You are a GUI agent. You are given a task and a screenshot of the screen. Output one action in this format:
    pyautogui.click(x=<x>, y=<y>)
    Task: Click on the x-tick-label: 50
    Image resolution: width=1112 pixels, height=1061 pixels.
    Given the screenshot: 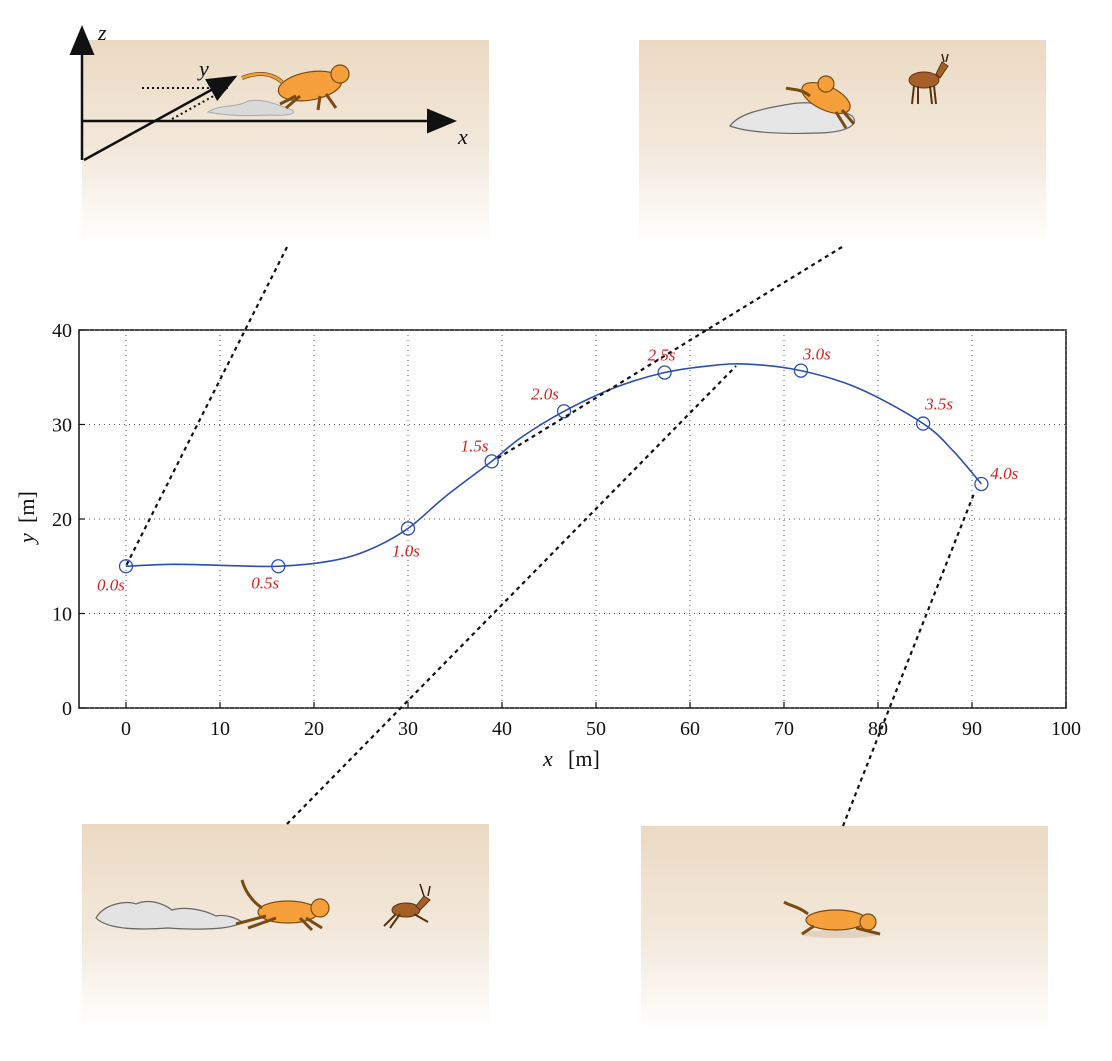 What is the action you would take?
    pyautogui.click(x=596, y=729)
    